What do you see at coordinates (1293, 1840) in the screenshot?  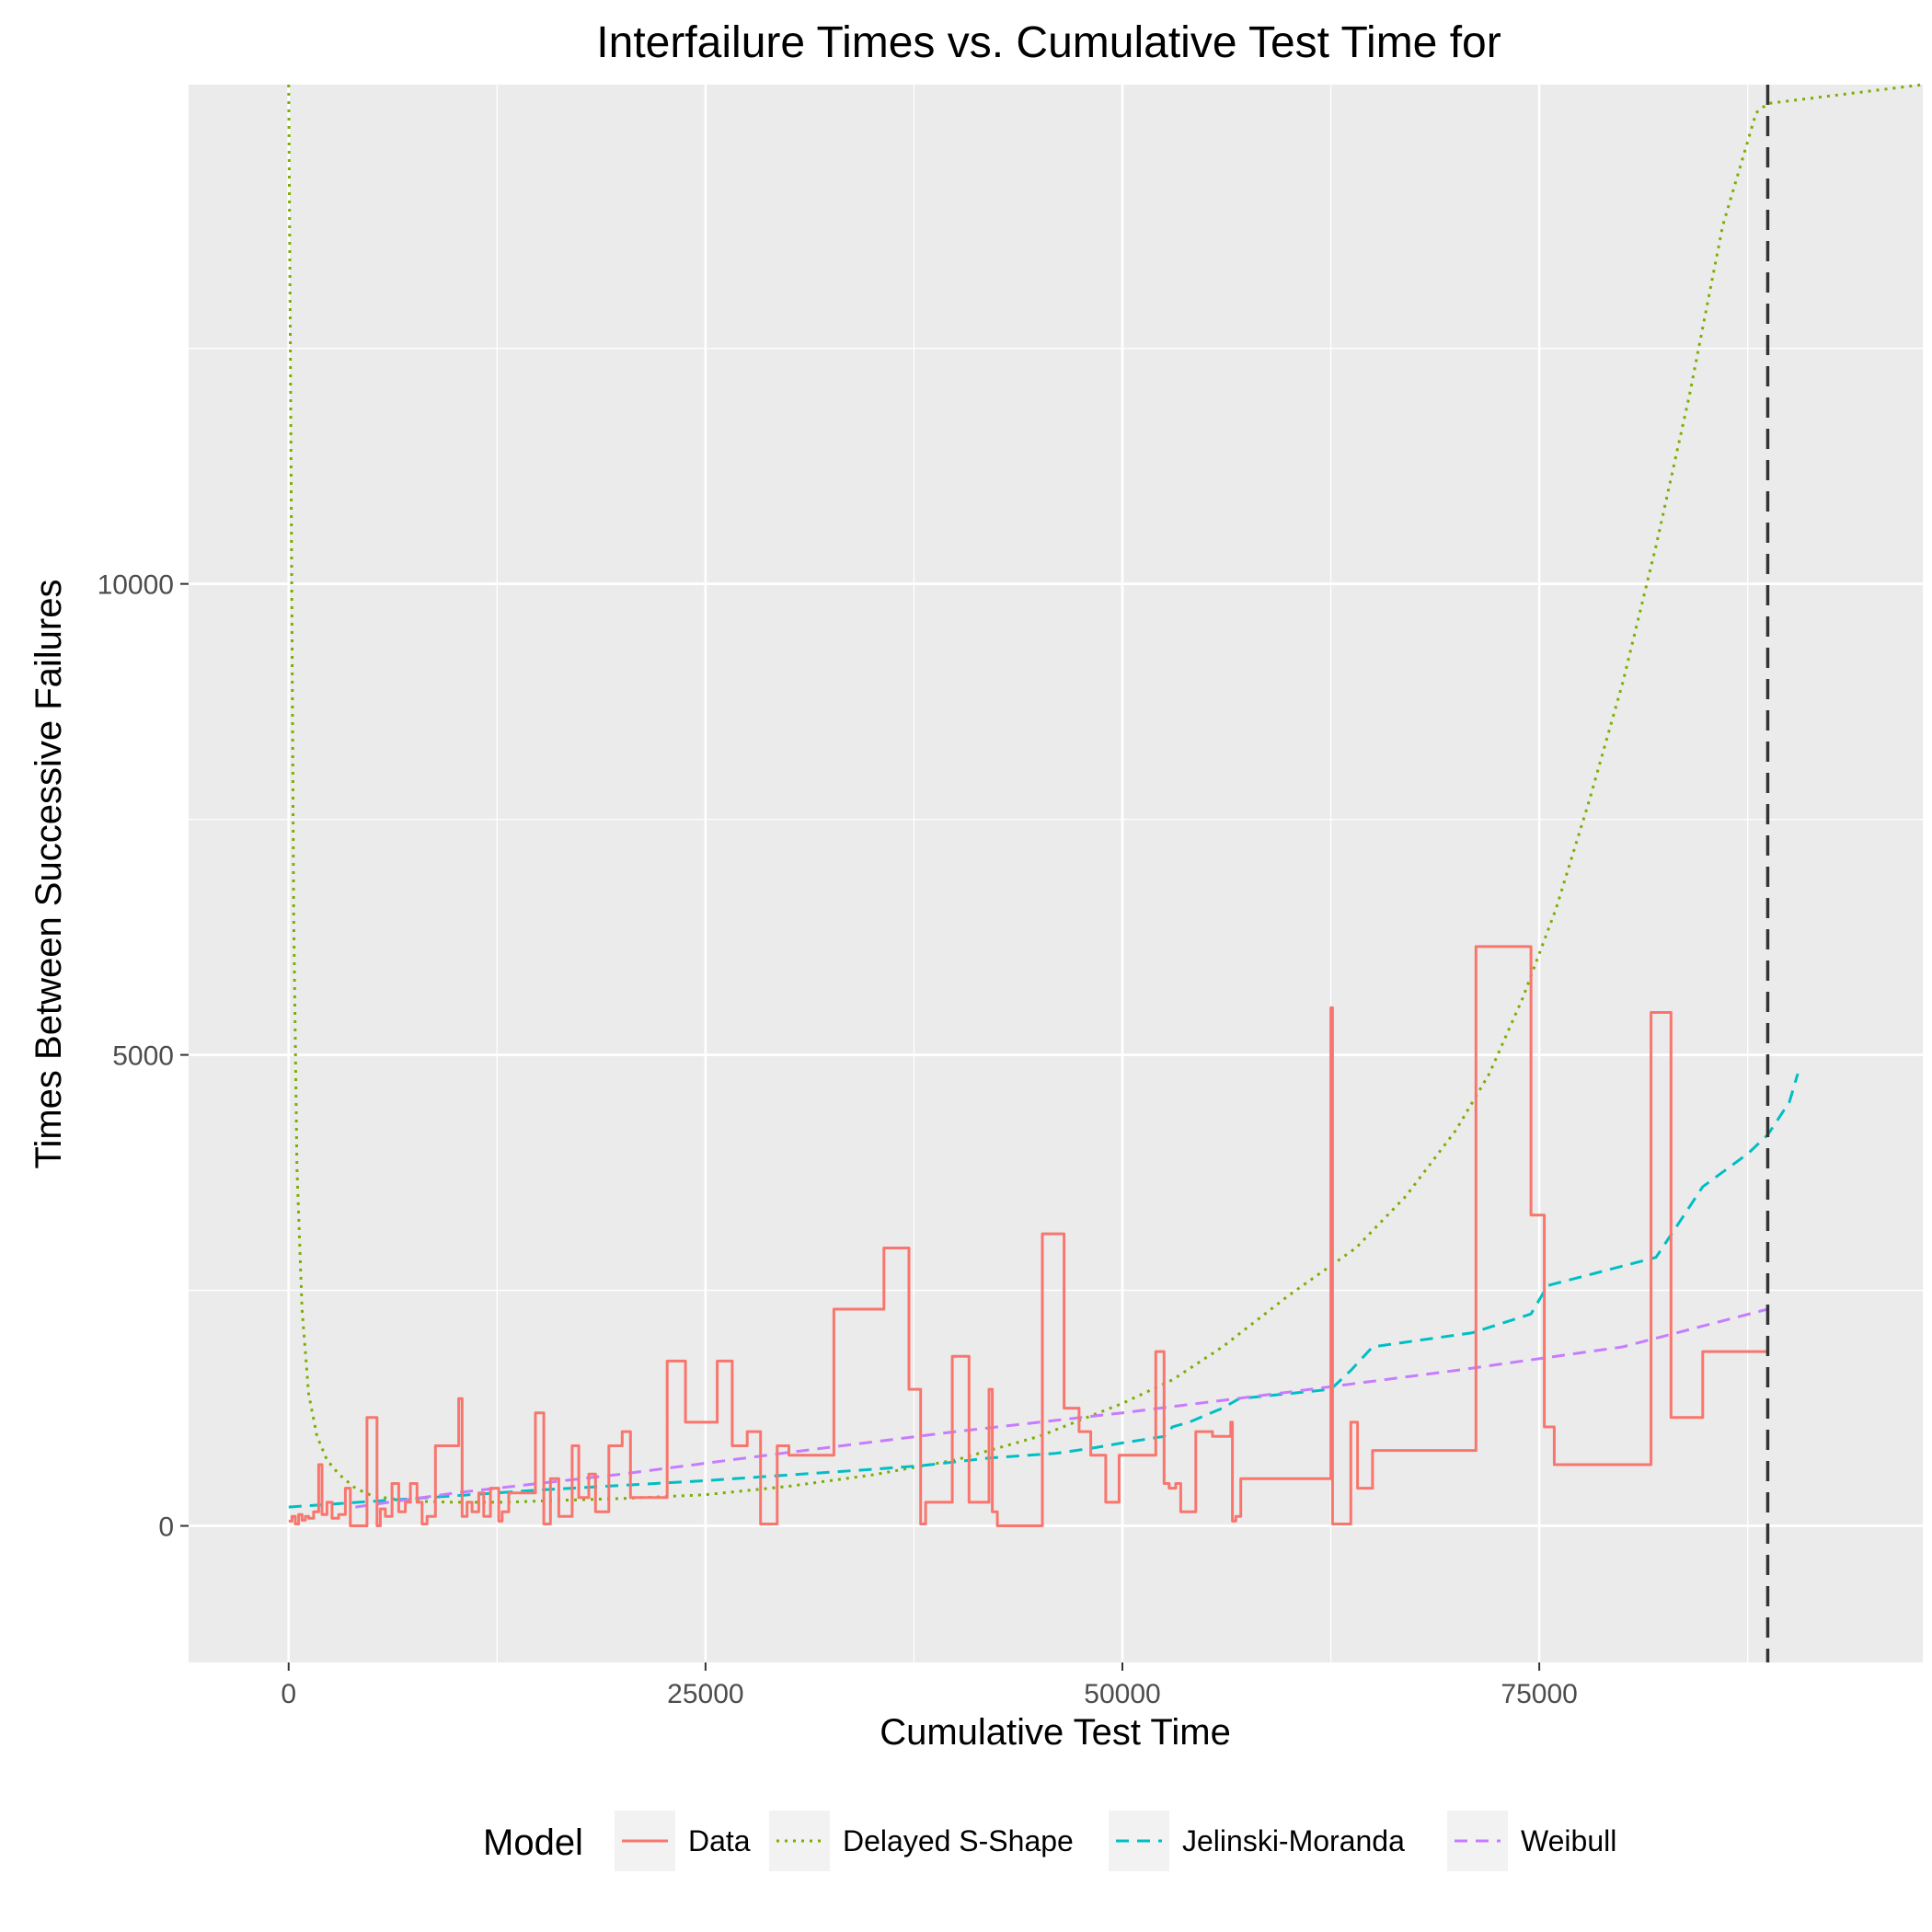 I see `legend-label-jelinski-moranda: Jelinski-Moranda` at bounding box center [1293, 1840].